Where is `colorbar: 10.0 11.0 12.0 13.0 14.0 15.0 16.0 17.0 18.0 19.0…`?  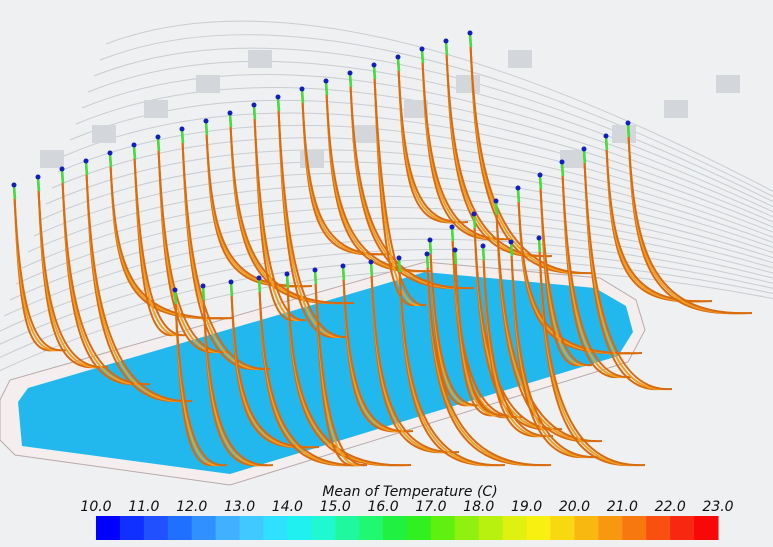 colorbar: 10.0 11.0 12.0 13.0 14.0 15.0 16.0 17.0 18.0 19.0… is located at coordinates (407, 519).